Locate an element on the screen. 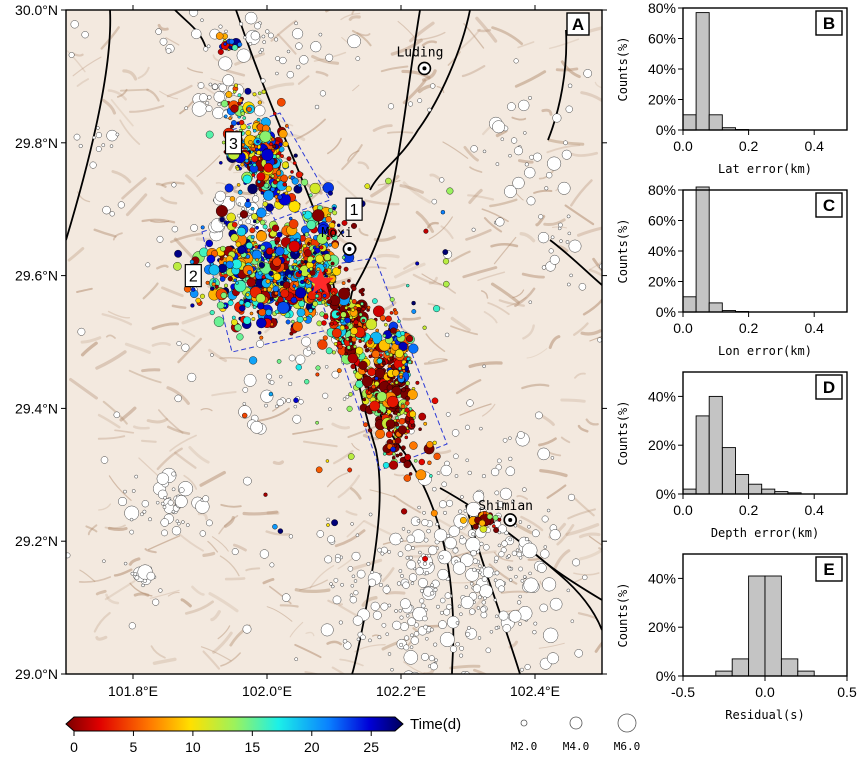 This screenshot has height=759, width=858. mainshock-epicenter is located at coordinates (320, 281).